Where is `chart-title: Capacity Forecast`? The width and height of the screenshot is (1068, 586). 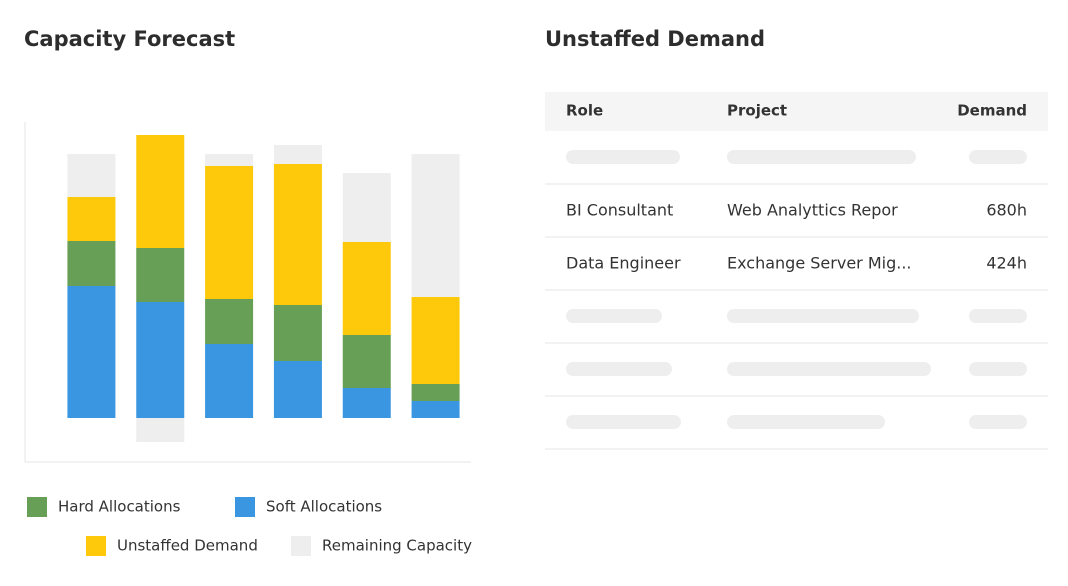
chart-title: Capacity Forecast is located at coordinates (129, 39).